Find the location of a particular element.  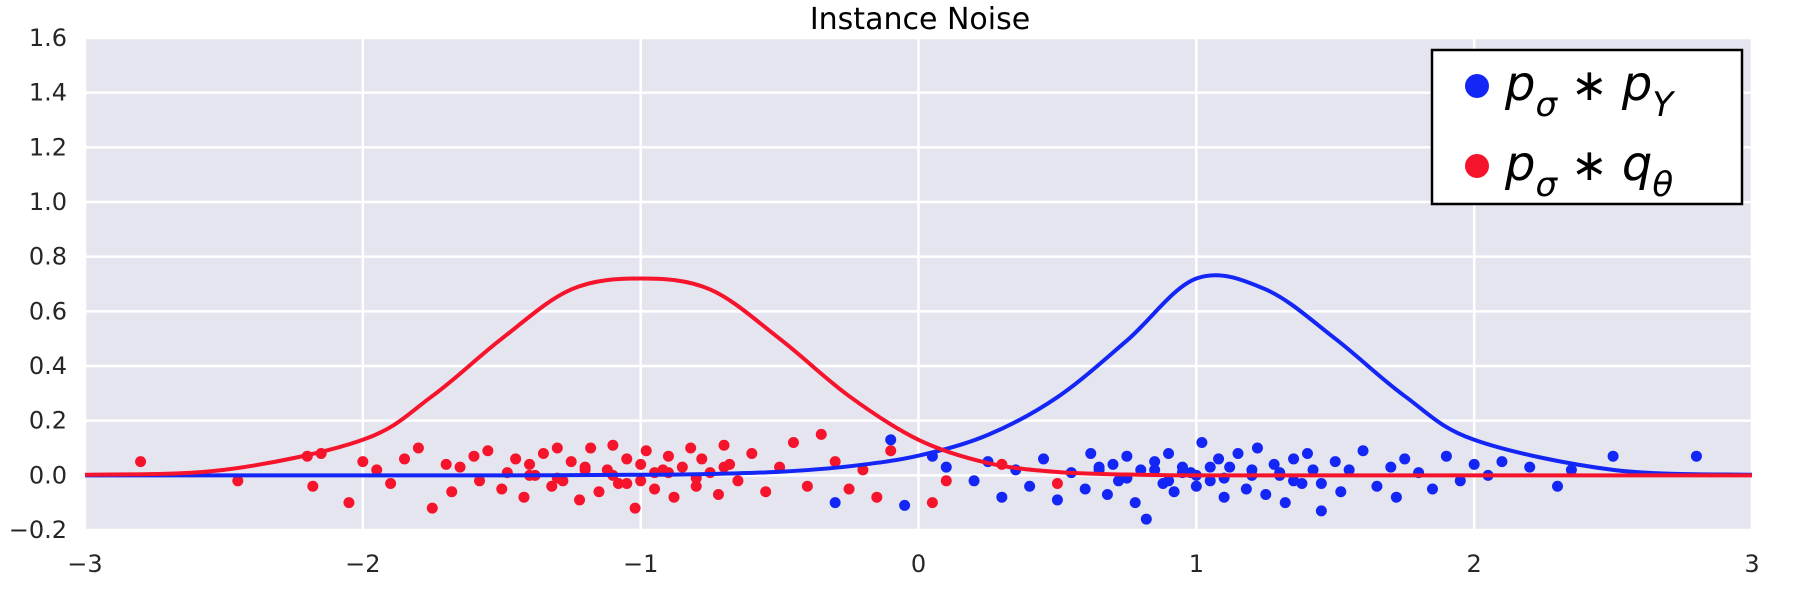

legend-entry: pσ ∗ qθ is located at coordinates (1588, 170).